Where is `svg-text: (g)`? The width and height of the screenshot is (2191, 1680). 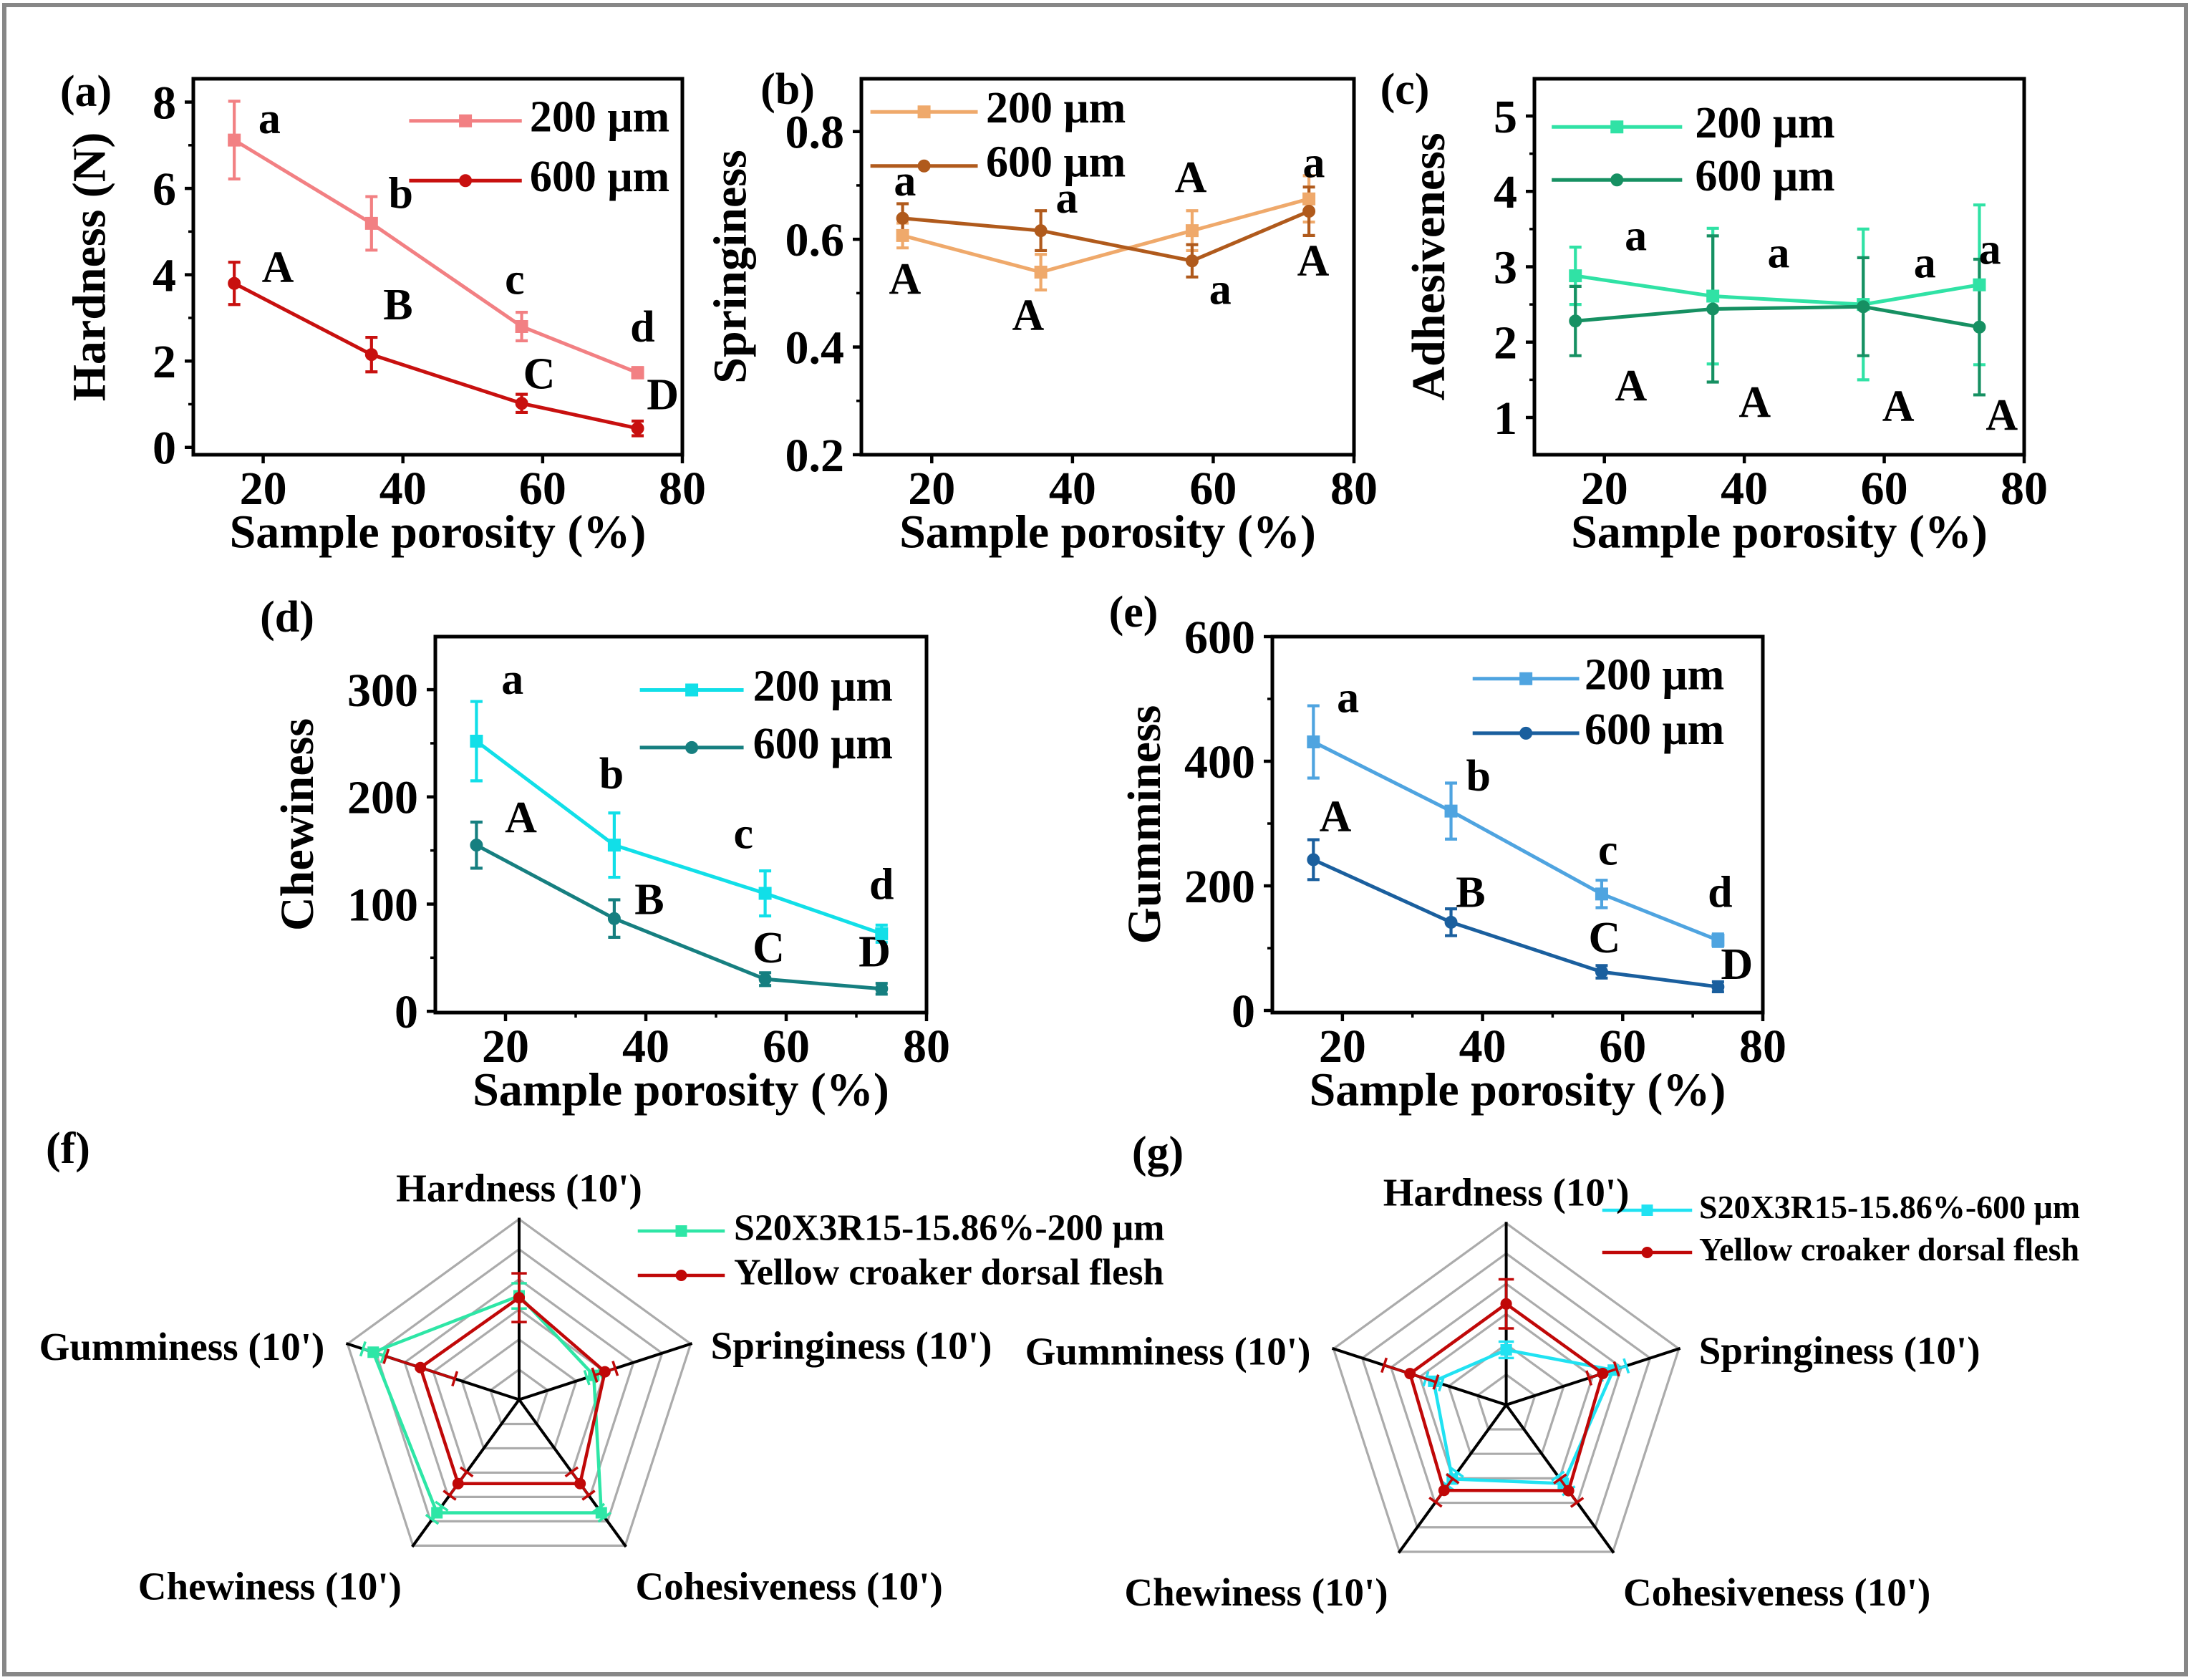
svg-text: (g) is located at coordinates (1158, 1153).